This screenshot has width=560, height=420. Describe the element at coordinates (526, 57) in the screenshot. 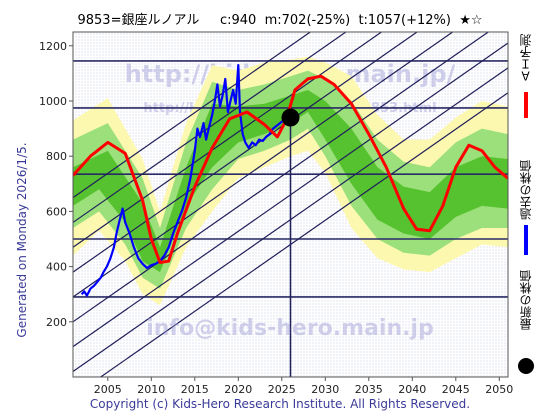

I see `legend-label-0: ＡＩ予測` at that location.